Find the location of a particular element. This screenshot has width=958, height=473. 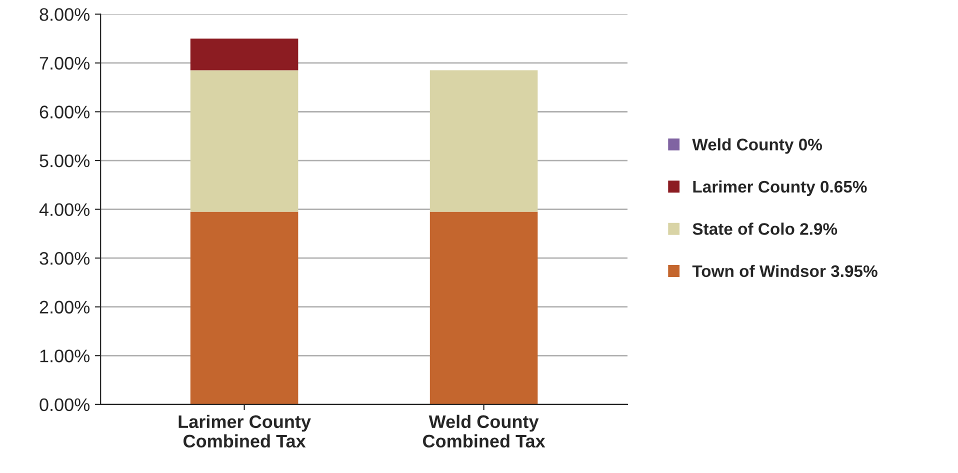

y-tick-label: 5.00% is located at coordinates (65, 161).